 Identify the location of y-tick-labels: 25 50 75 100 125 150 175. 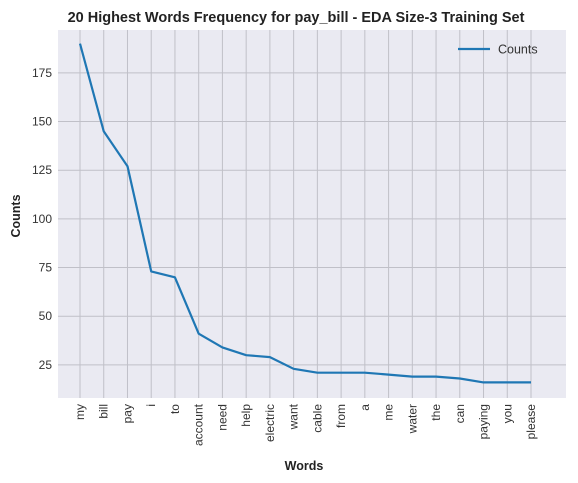
(42, 219).